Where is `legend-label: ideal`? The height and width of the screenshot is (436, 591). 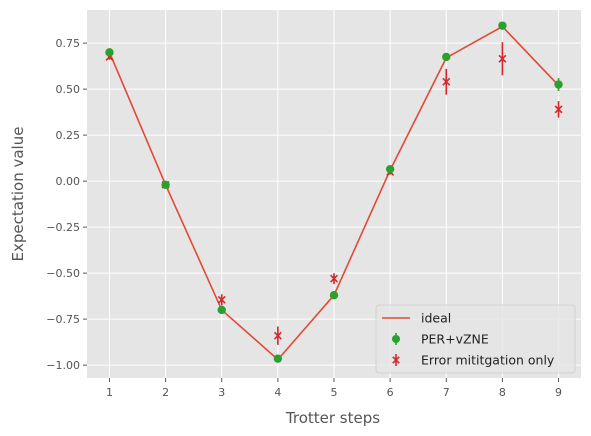
legend-label: ideal is located at coordinates (436, 318).